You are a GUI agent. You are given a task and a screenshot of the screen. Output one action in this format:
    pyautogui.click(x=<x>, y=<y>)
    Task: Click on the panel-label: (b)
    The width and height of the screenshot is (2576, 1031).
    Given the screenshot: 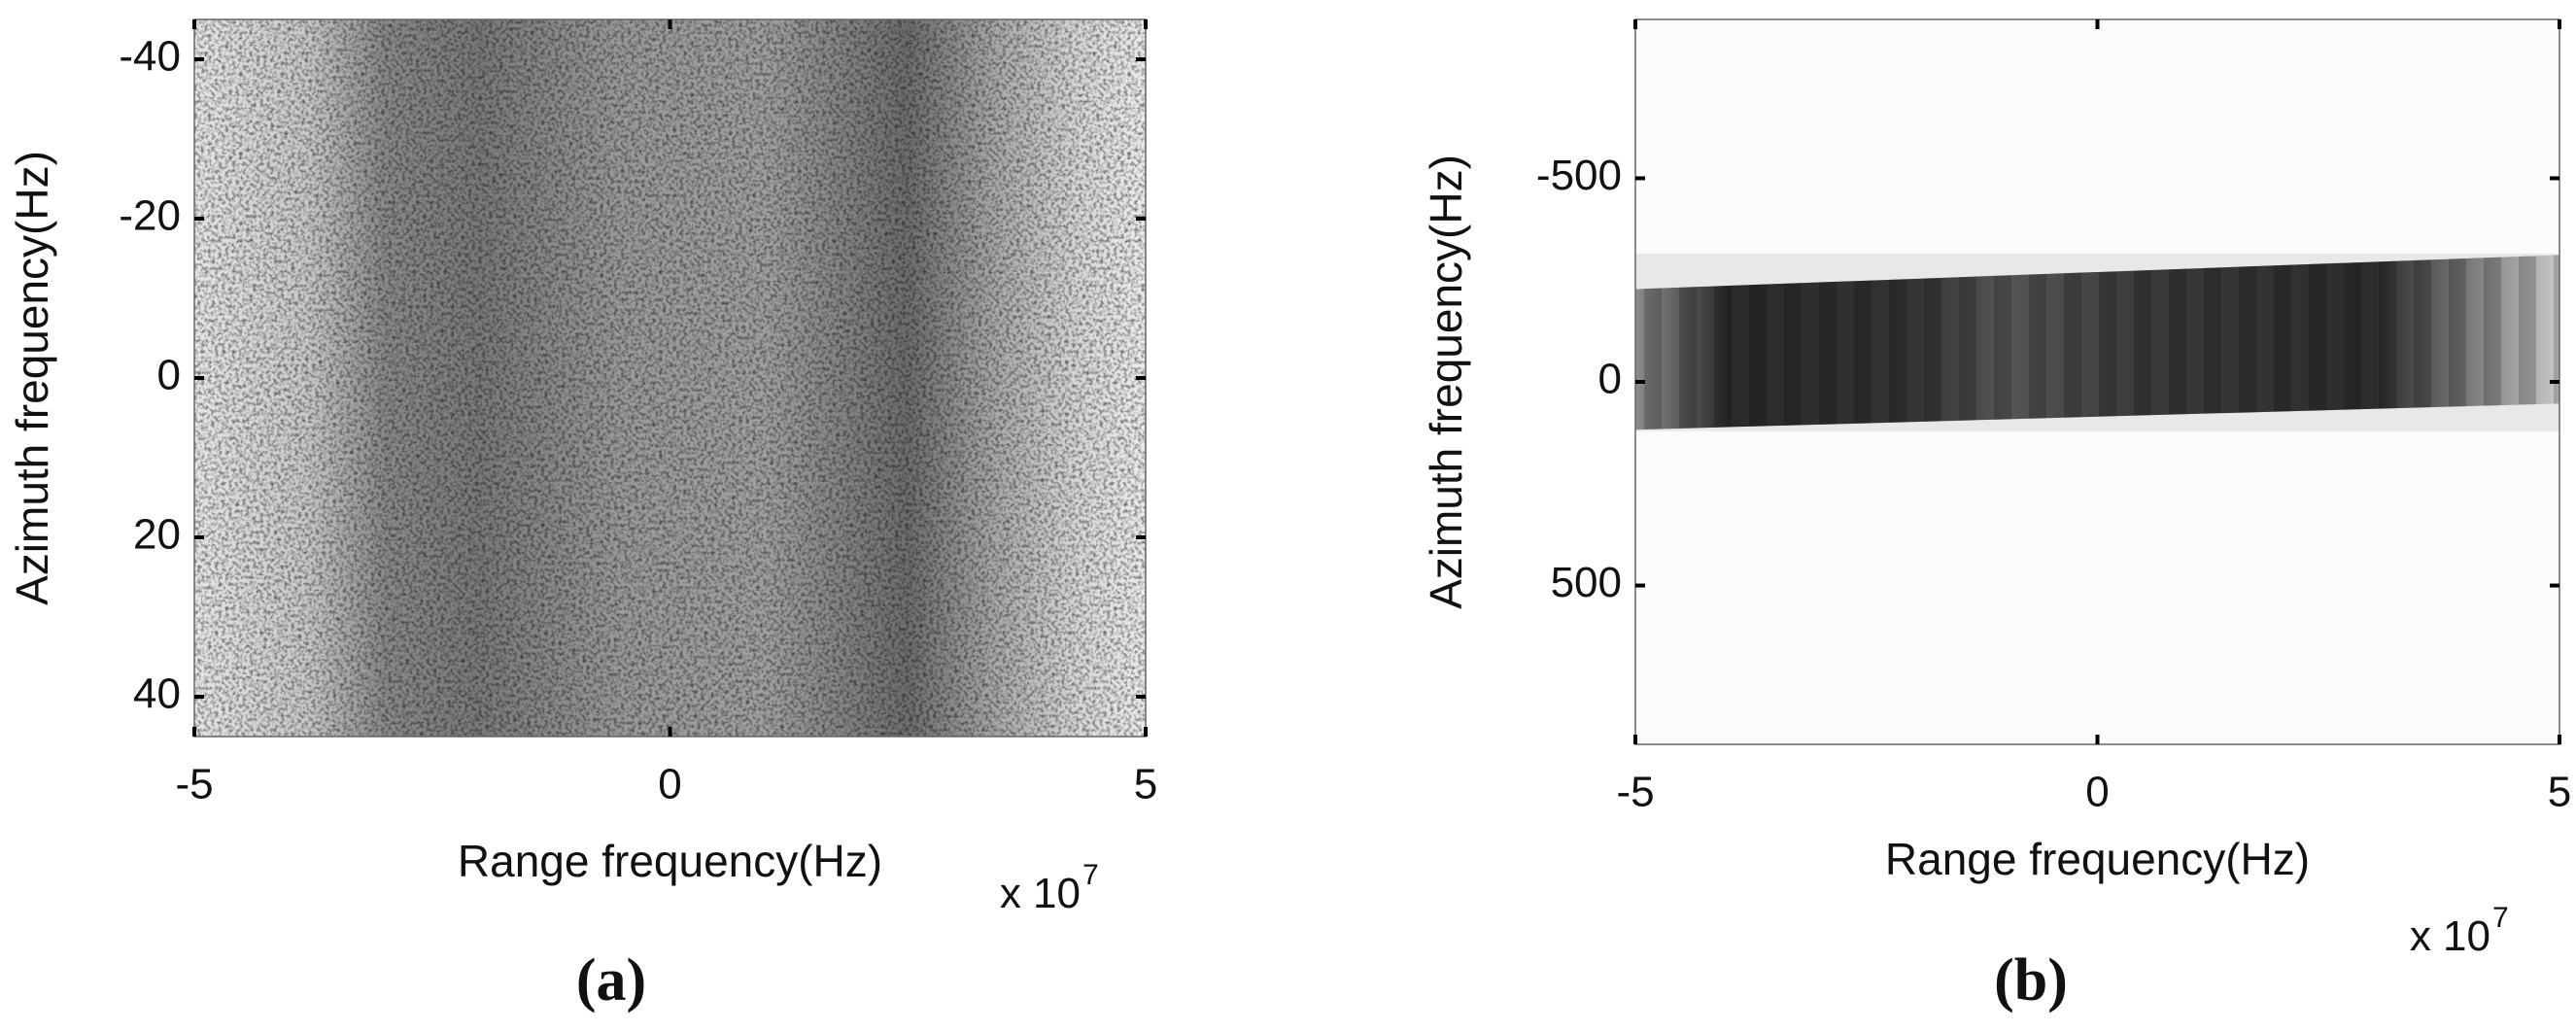 What is the action you would take?
    pyautogui.click(x=2031, y=980)
    